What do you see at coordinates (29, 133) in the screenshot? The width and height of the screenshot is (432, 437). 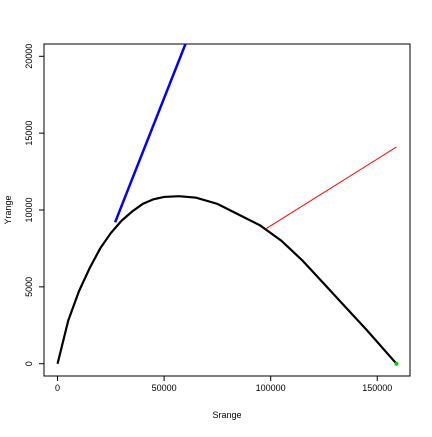 I see `y-tick-label: 15000` at bounding box center [29, 133].